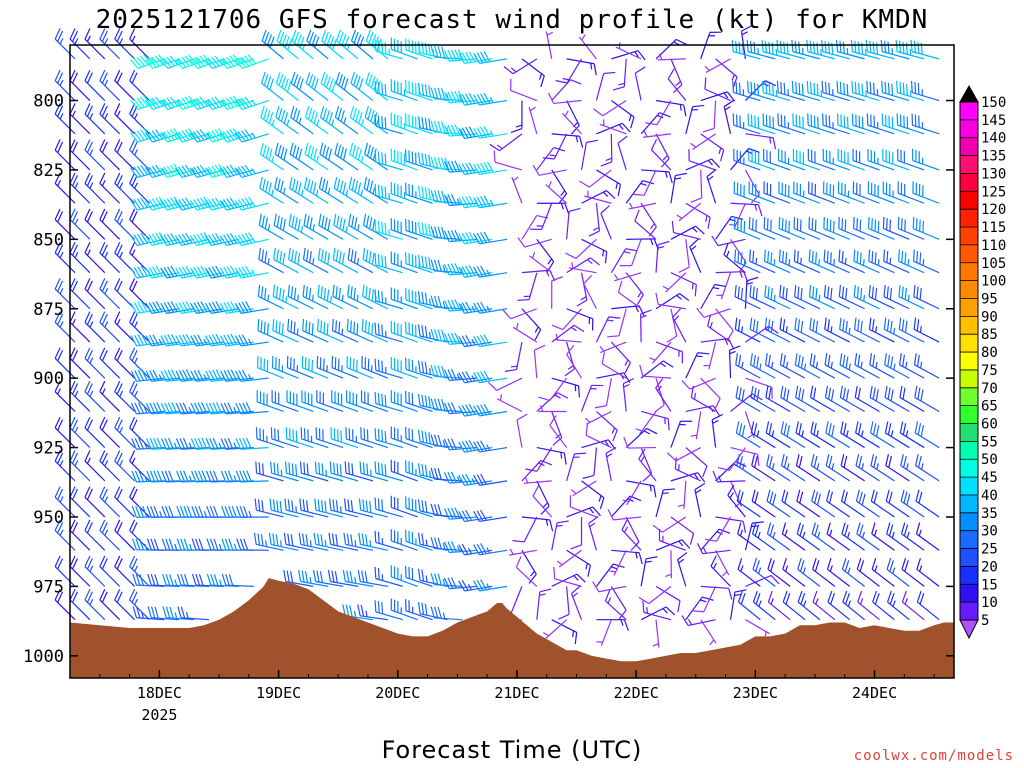 Image resolution: width=1024 pixels, height=768 pixels. Describe the element at coordinates (989, 460) in the screenshot. I see `colorbar-label: 50` at that location.